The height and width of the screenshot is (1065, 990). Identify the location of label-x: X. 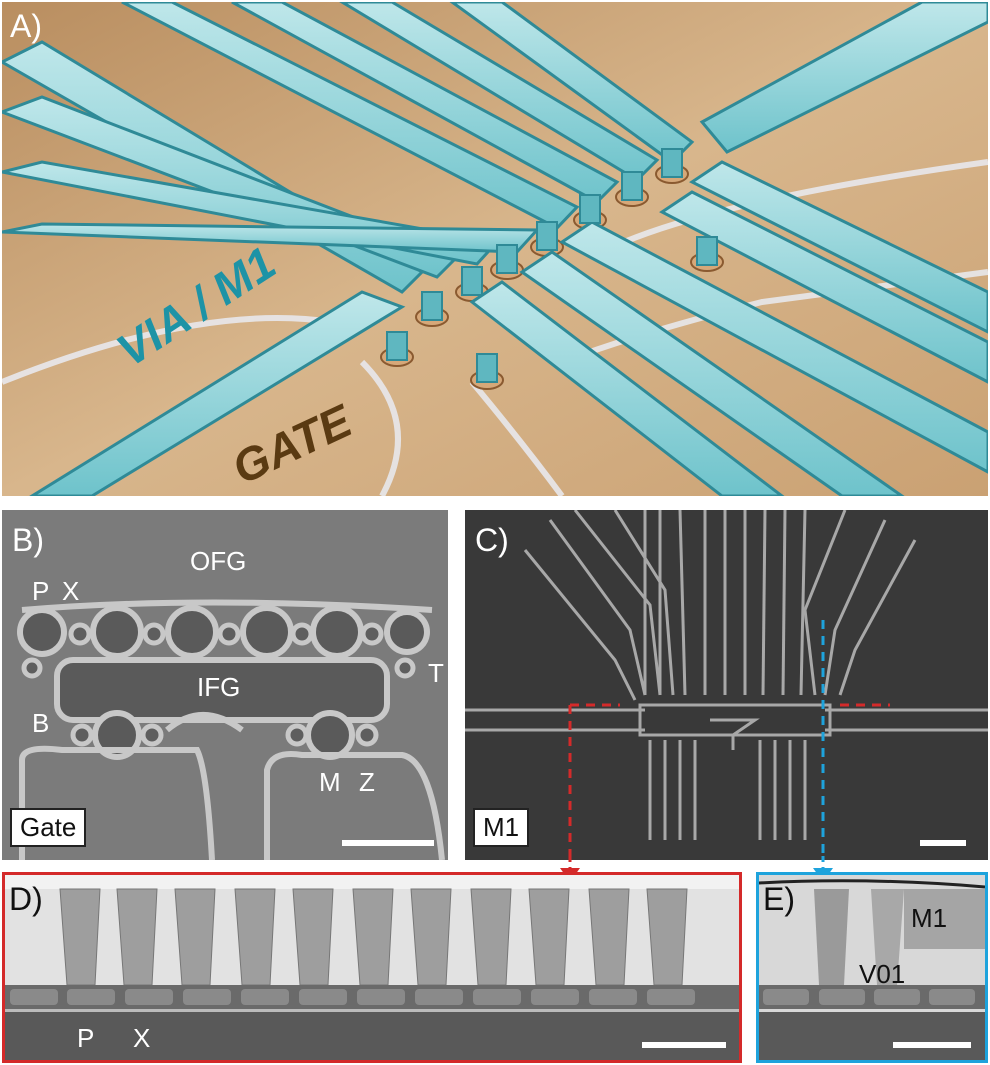
(71, 591).